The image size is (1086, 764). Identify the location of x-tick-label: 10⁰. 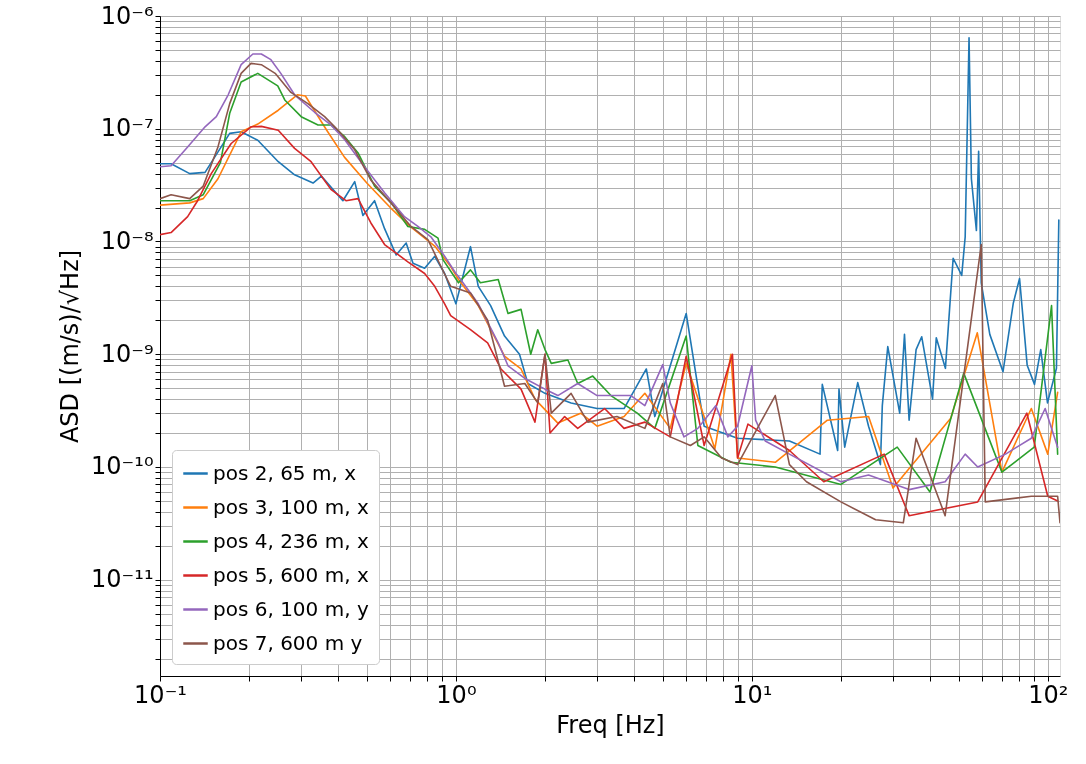
(456, 694).